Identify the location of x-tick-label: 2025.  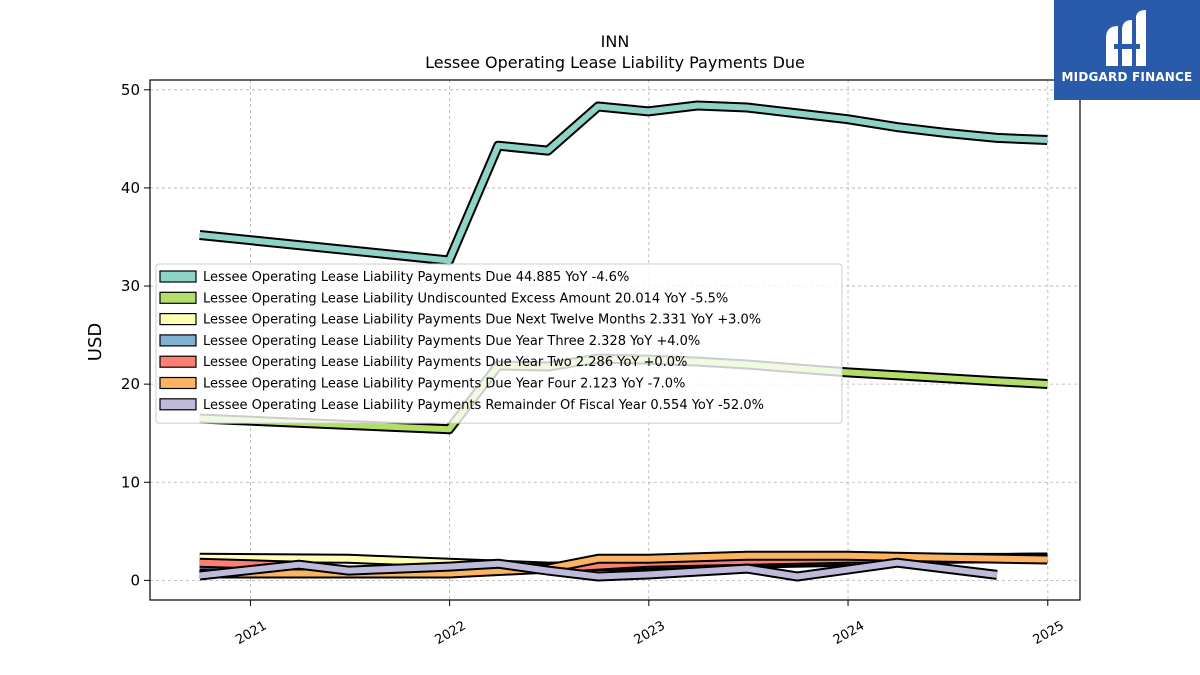
(1049, 633).